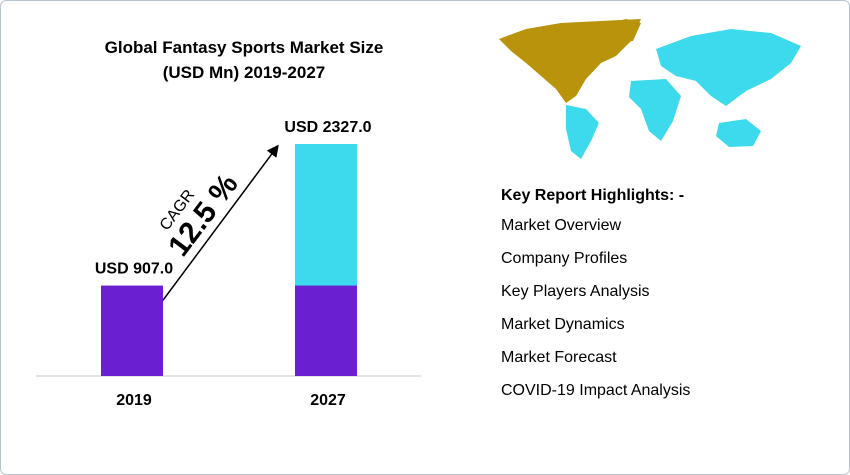  Describe the element at coordinates (134, 400) in the screenshot. I see `x-tick-label: 2019` at that location.